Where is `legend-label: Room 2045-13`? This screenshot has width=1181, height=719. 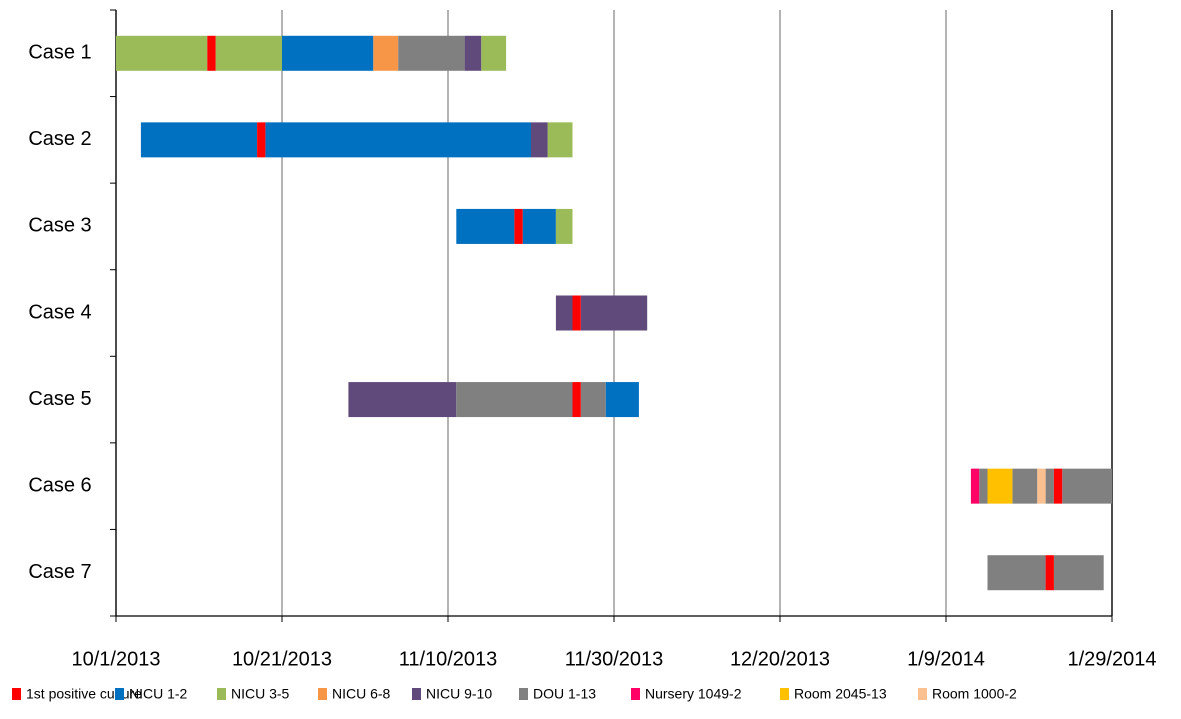 legend-label: Room 2045-13 is located at coordinates (840, 694).